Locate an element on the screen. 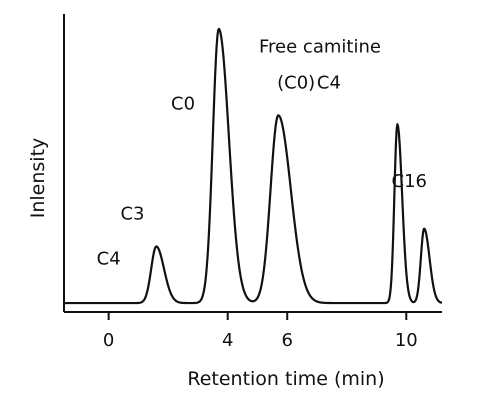 This screenshot has height=406, width=480. x-tick-label: 4 is located at coordinates (227, 340).